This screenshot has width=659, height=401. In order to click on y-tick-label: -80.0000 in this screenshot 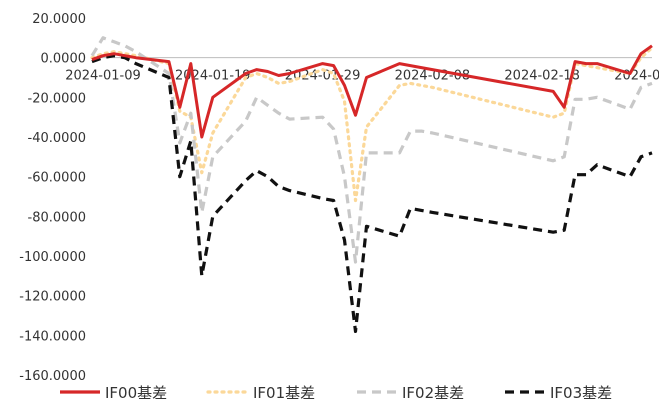, I will do `click(57, 217)`.